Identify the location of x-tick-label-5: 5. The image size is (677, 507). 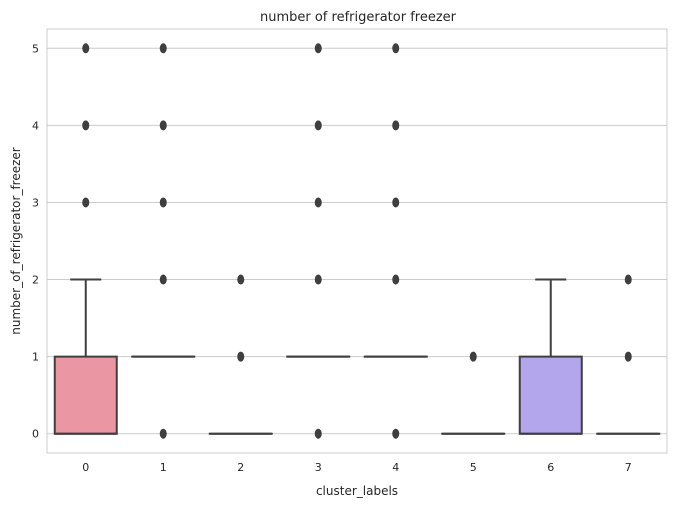
(473, 467).